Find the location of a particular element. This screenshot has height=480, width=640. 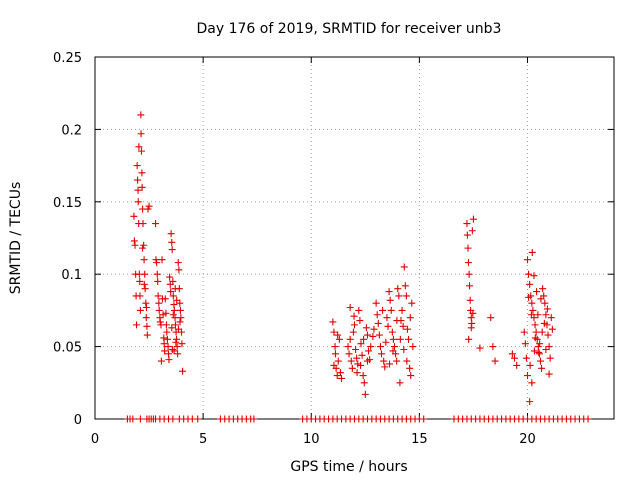

y-tick-label: 0.25 is located at coordinates (67, 58).